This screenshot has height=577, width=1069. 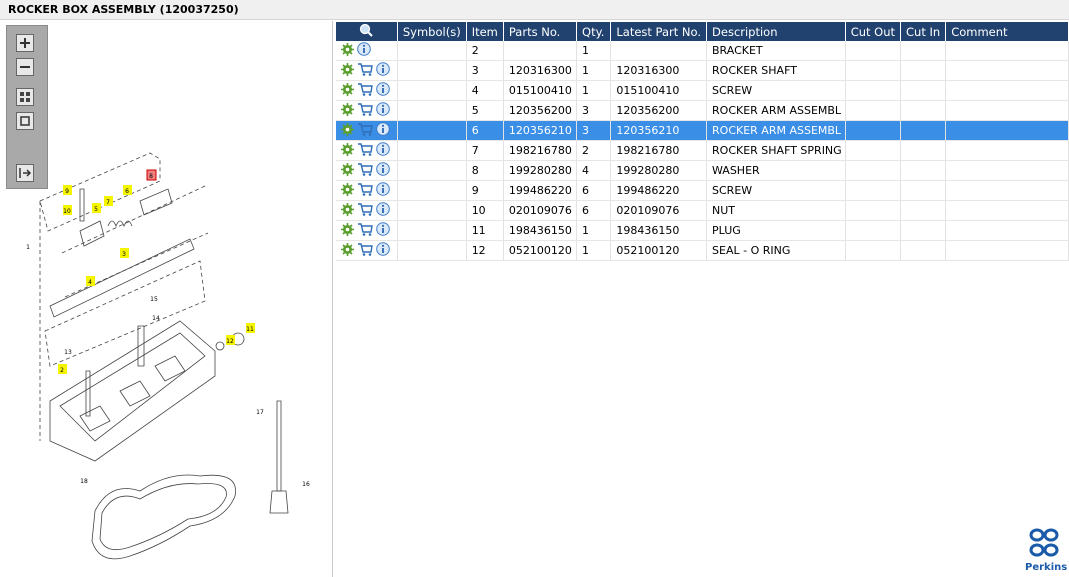 I want to click on cell: 4, so click(x=485, y=90).